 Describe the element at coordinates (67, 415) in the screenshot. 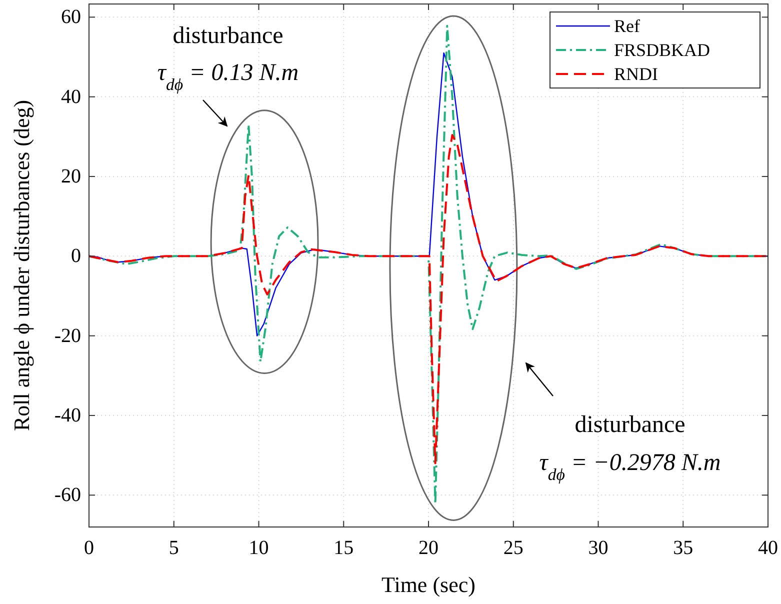

I see `y-tick-label: -40` at that location.